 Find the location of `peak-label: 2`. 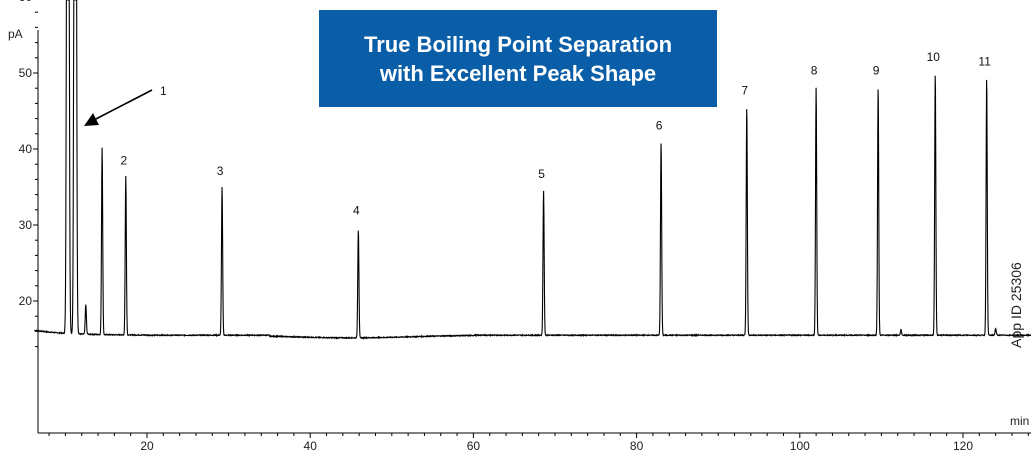

peak-label: 2 is located at coordinates (123, 160).